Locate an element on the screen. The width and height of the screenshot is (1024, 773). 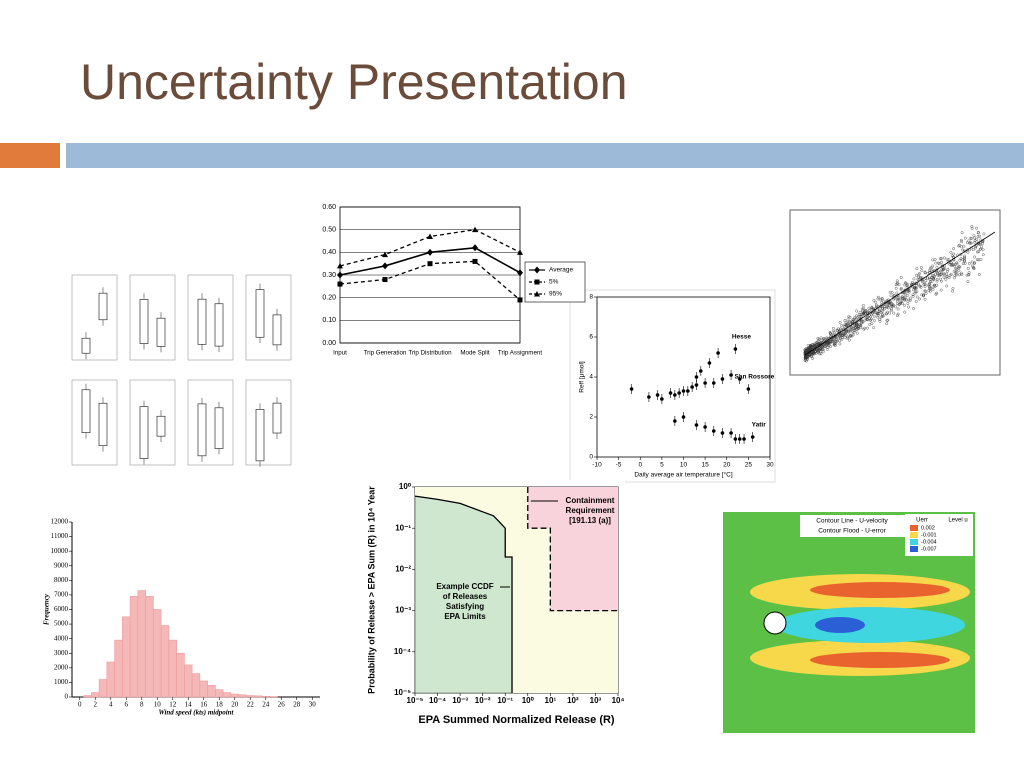
y-tick-label: 0.40 is located at coordinates (329, 252).